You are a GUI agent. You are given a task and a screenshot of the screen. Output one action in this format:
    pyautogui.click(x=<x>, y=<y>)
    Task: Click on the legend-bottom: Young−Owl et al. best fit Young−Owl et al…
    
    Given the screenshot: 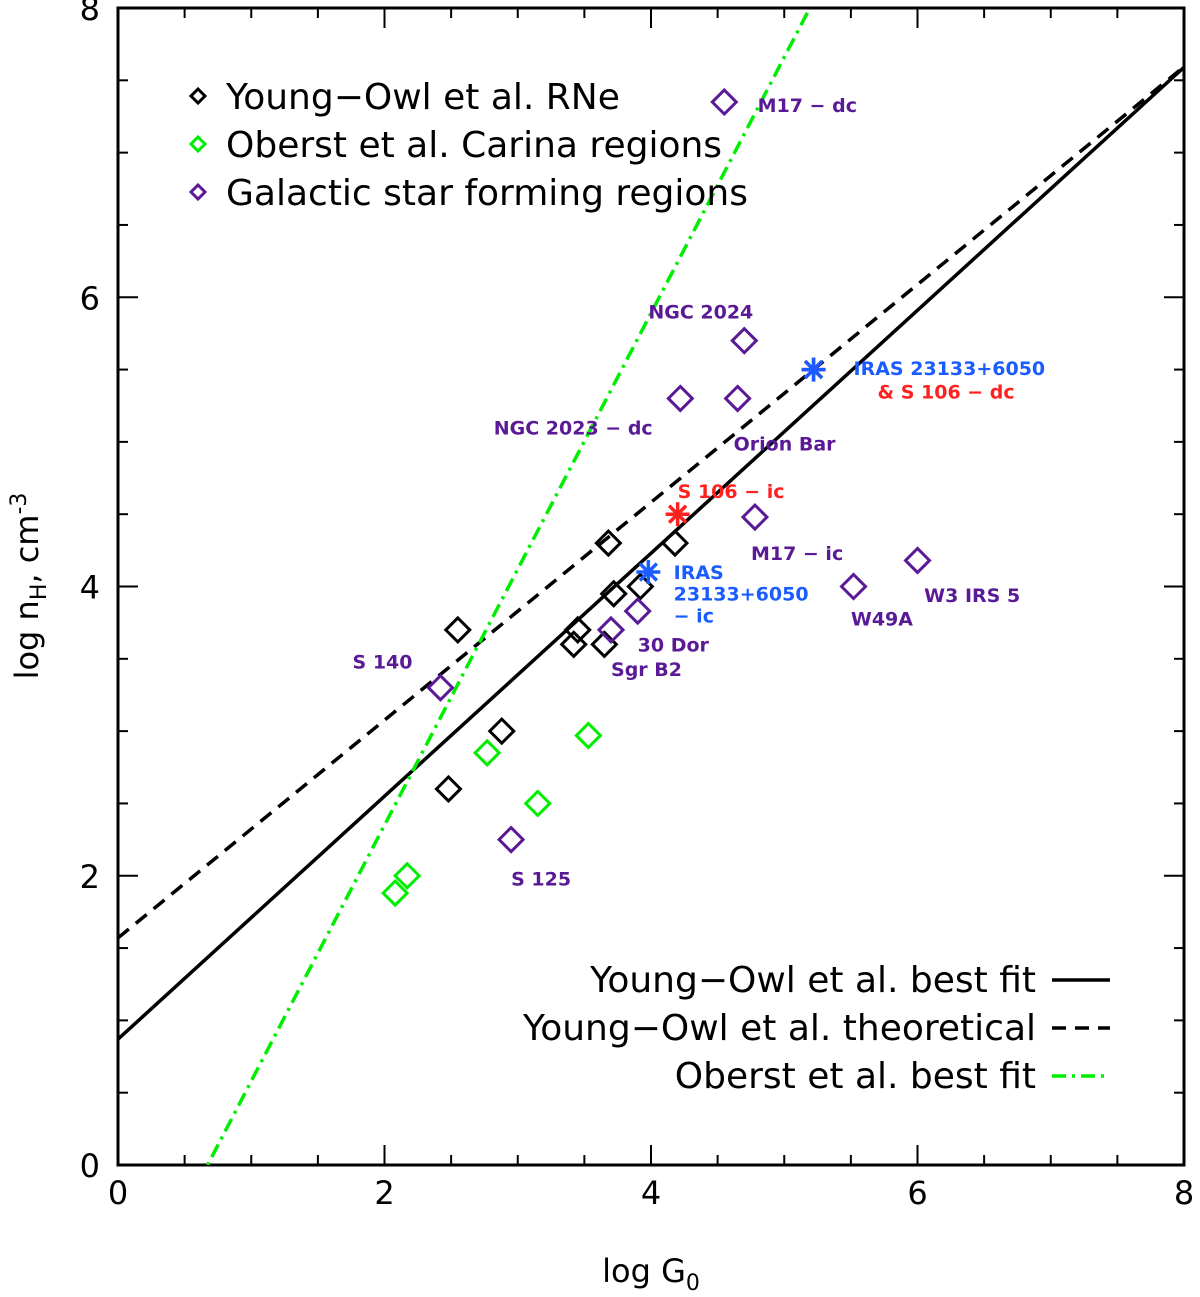 What is the action you would take?
    pyautogui.click(x=816, y=1028)
    